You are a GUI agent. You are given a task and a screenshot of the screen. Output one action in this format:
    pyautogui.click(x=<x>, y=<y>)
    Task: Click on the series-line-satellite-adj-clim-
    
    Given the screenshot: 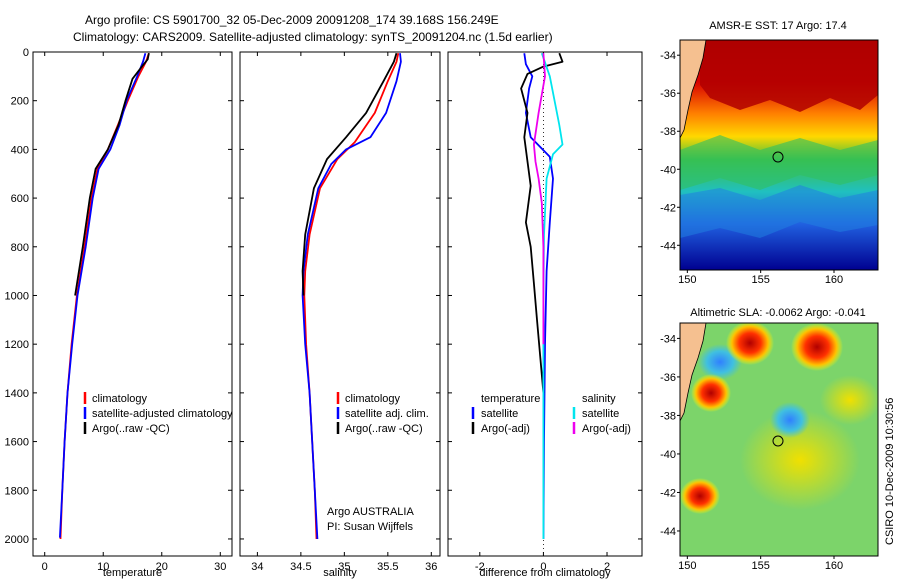 What is the action you would take?
    pyautogui.click(x=351, y=296)
    